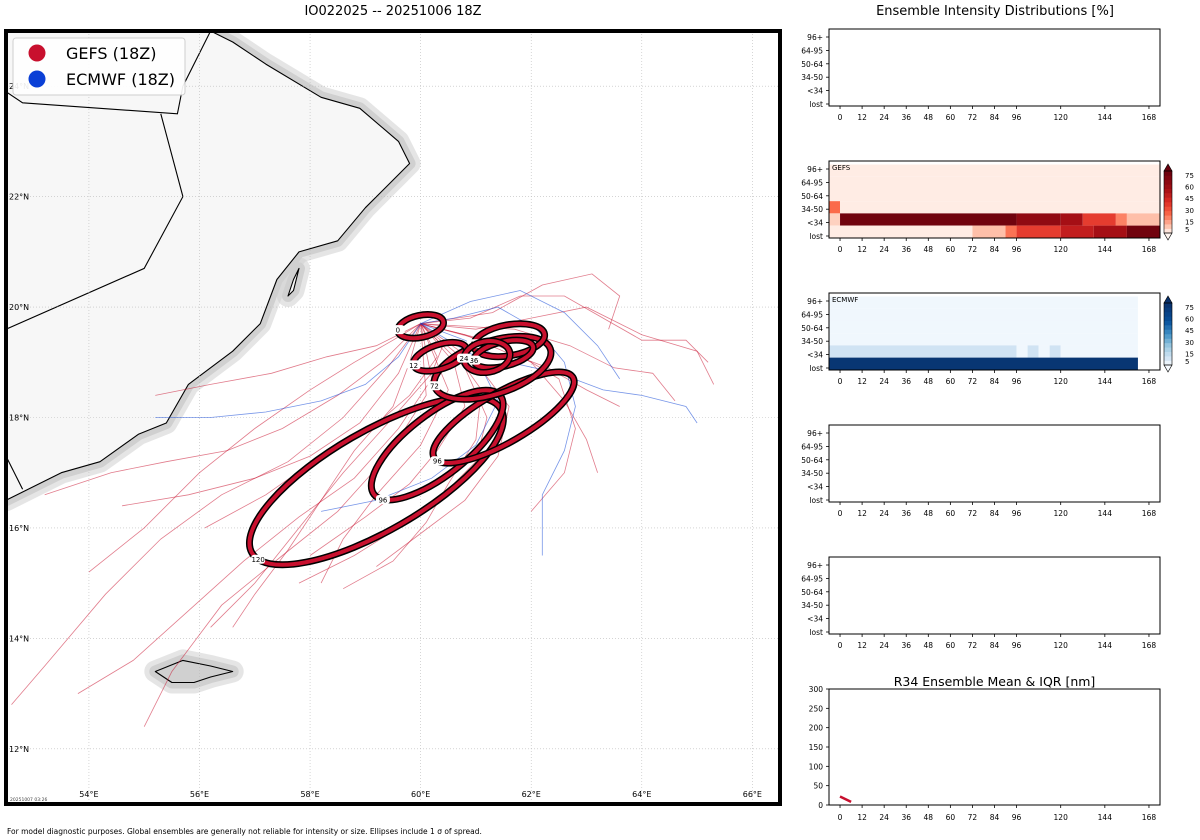  I want to click on legend-box, so click(99, 66).